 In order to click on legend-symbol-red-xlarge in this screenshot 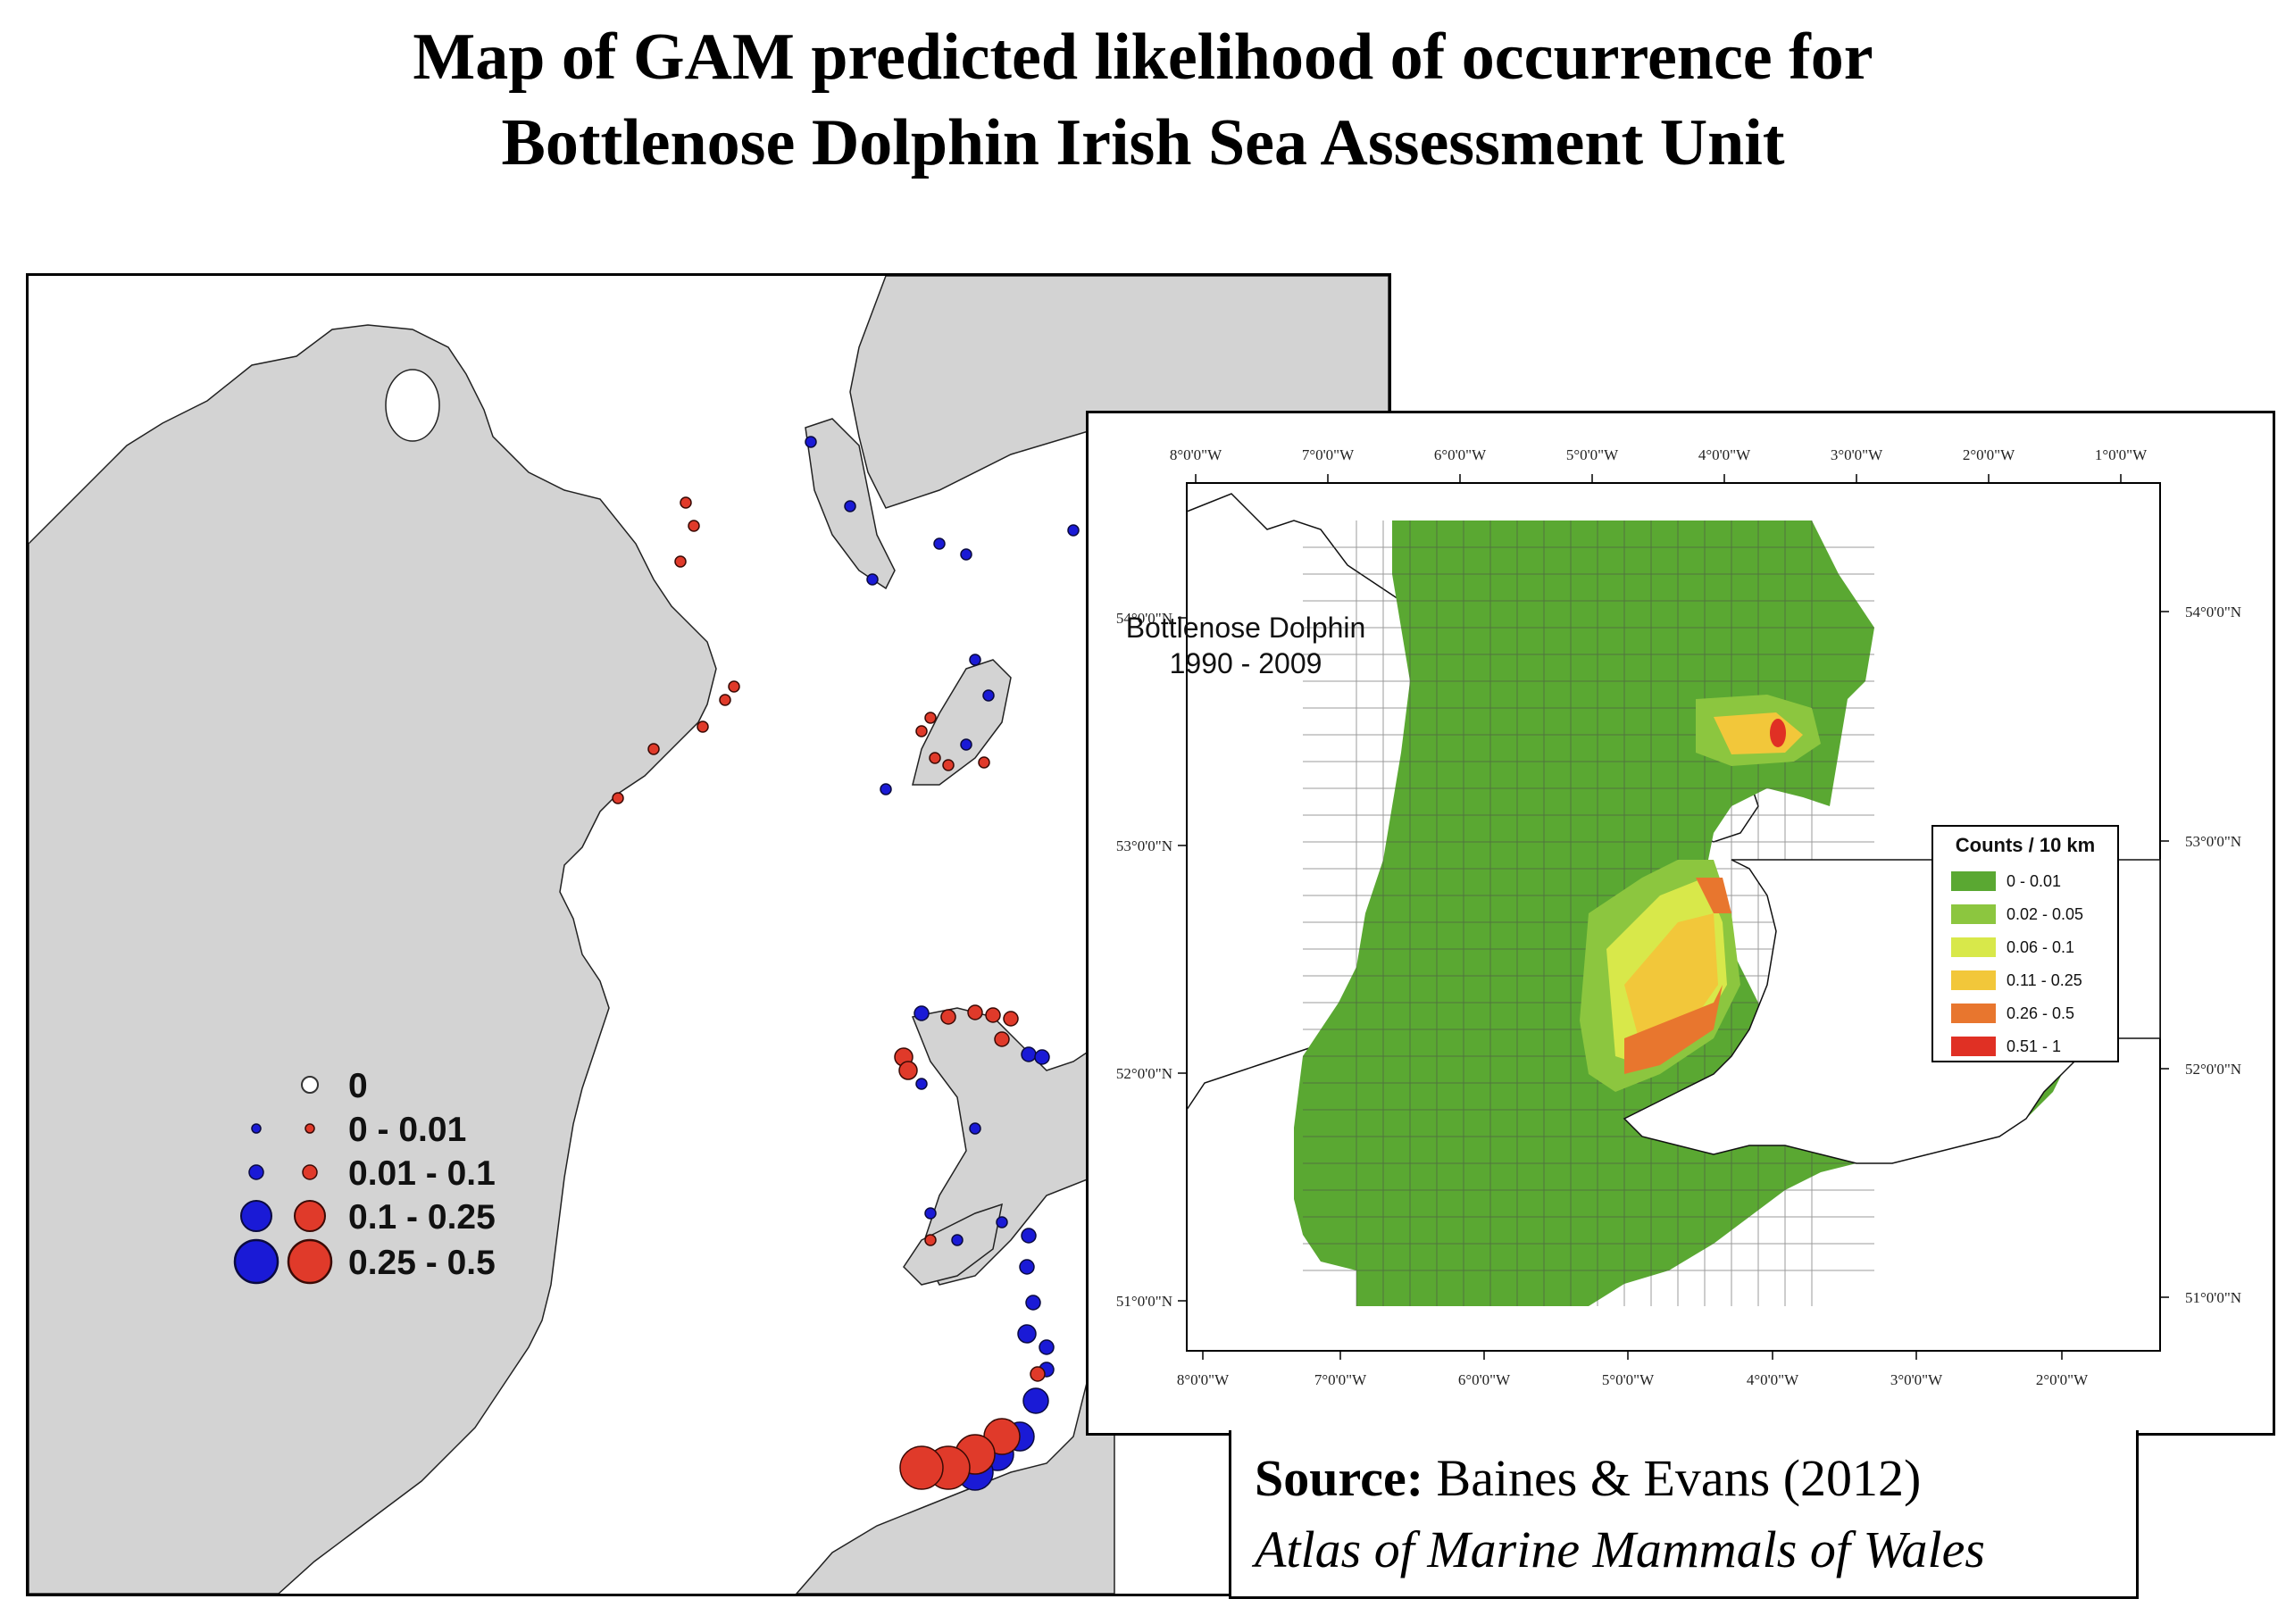, I will do `click(310, 1261)`.